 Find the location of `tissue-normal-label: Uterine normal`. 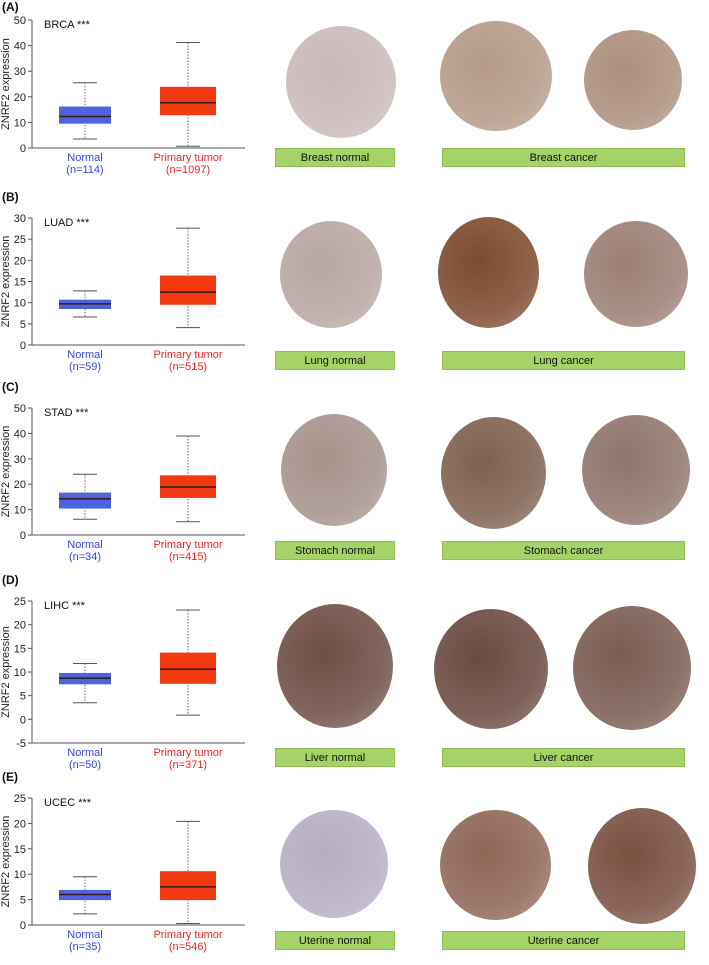

tissue-normal-label: Uterine normal is located at coordinates (335, 940).